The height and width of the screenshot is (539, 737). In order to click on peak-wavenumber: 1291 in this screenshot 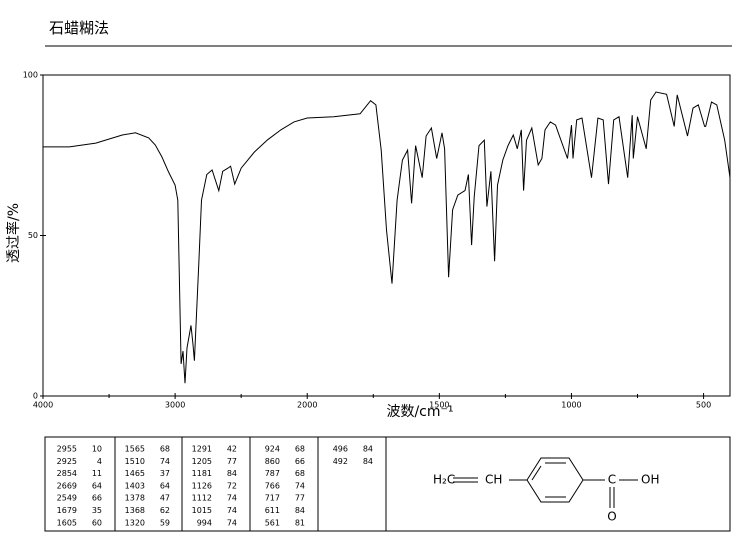, I will do `click(202, 449)`.